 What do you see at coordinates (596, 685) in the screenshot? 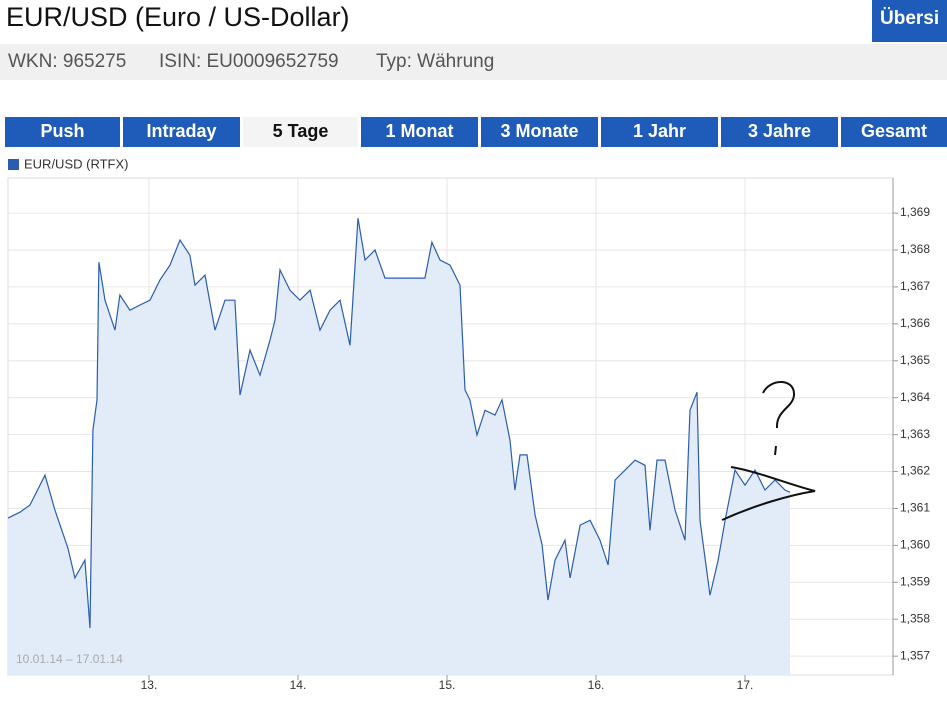
I see `x-tick-label: 16.` at bounding box center [596, 685].